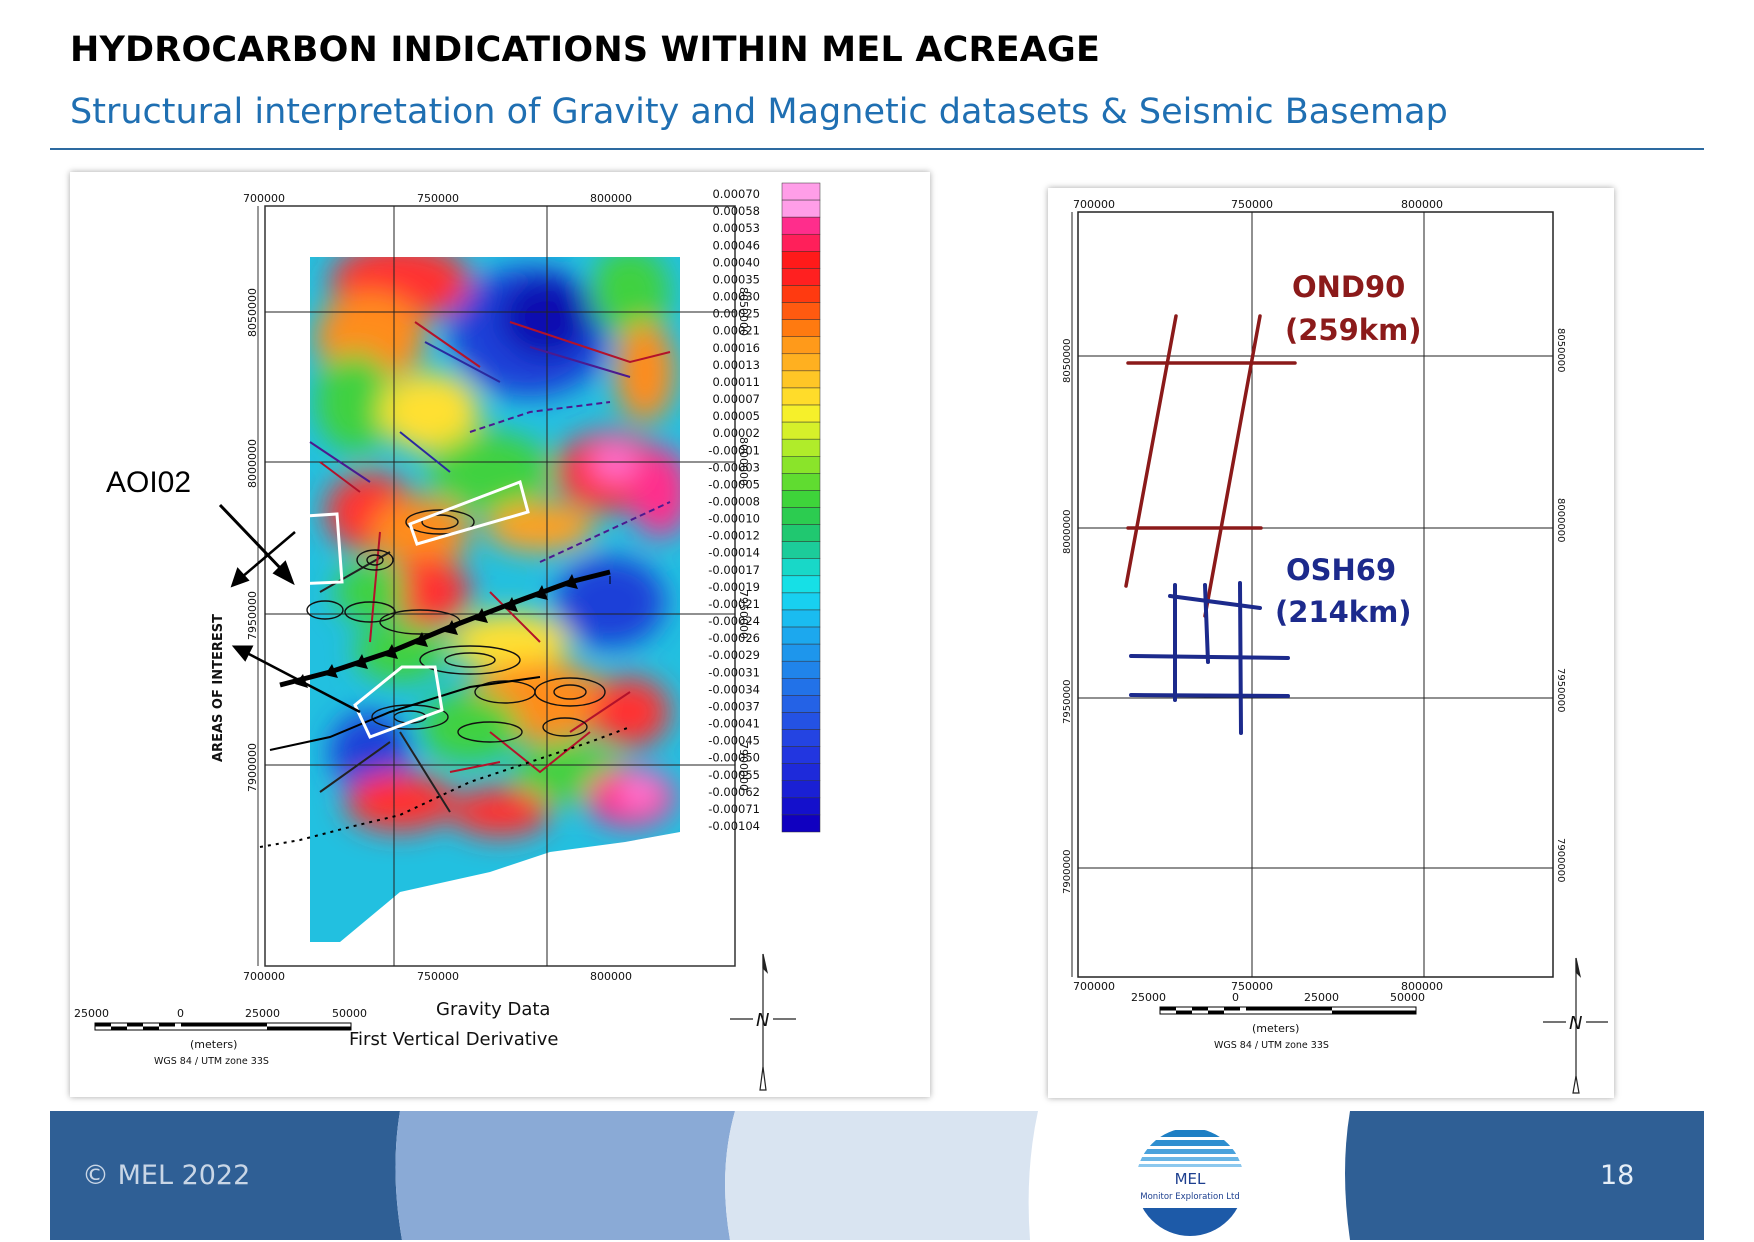  I want to click on right-tick-1: 8050000, so click(743, 311).